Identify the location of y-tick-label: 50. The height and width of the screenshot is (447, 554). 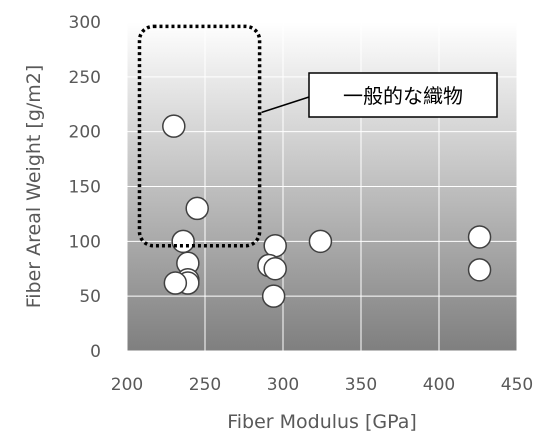
(90, 297).